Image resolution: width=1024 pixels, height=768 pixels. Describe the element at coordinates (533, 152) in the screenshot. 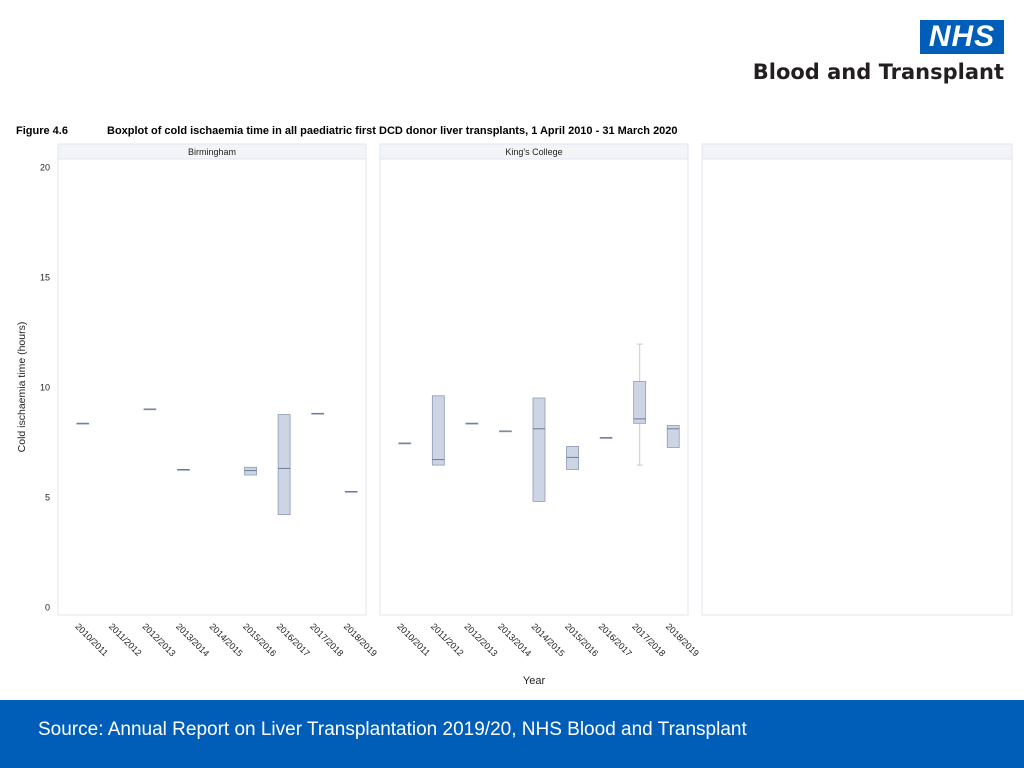

I see `panel-title: King's College` at that location.